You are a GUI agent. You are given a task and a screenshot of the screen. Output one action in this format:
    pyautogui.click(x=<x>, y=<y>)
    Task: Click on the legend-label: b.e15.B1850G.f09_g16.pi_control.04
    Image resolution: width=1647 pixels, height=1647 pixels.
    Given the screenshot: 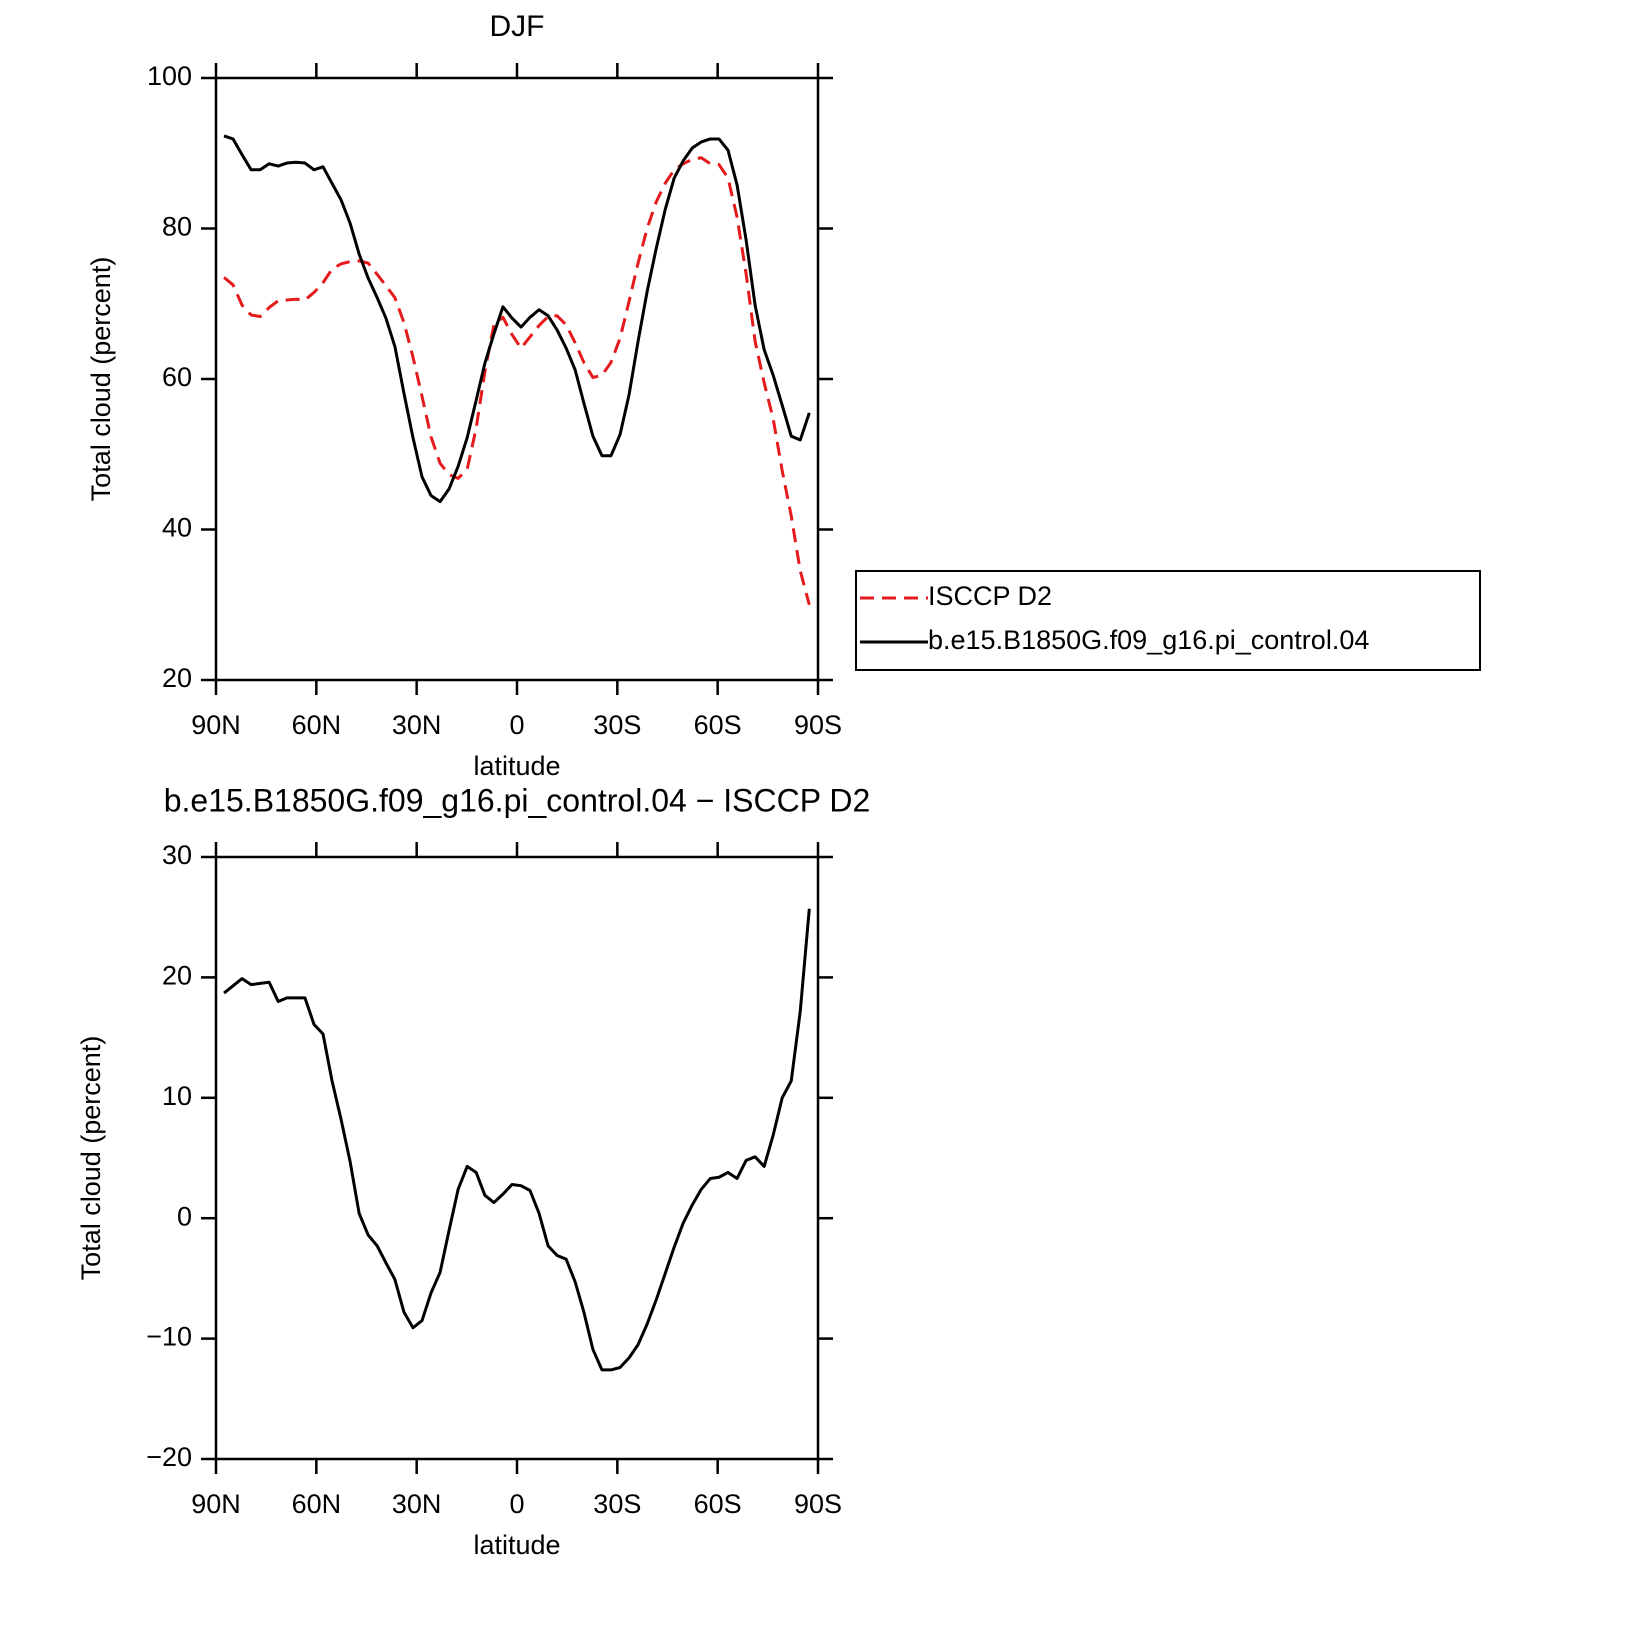 What is the action you would take?
    pyautogui.click(x=1148, y=640)
    